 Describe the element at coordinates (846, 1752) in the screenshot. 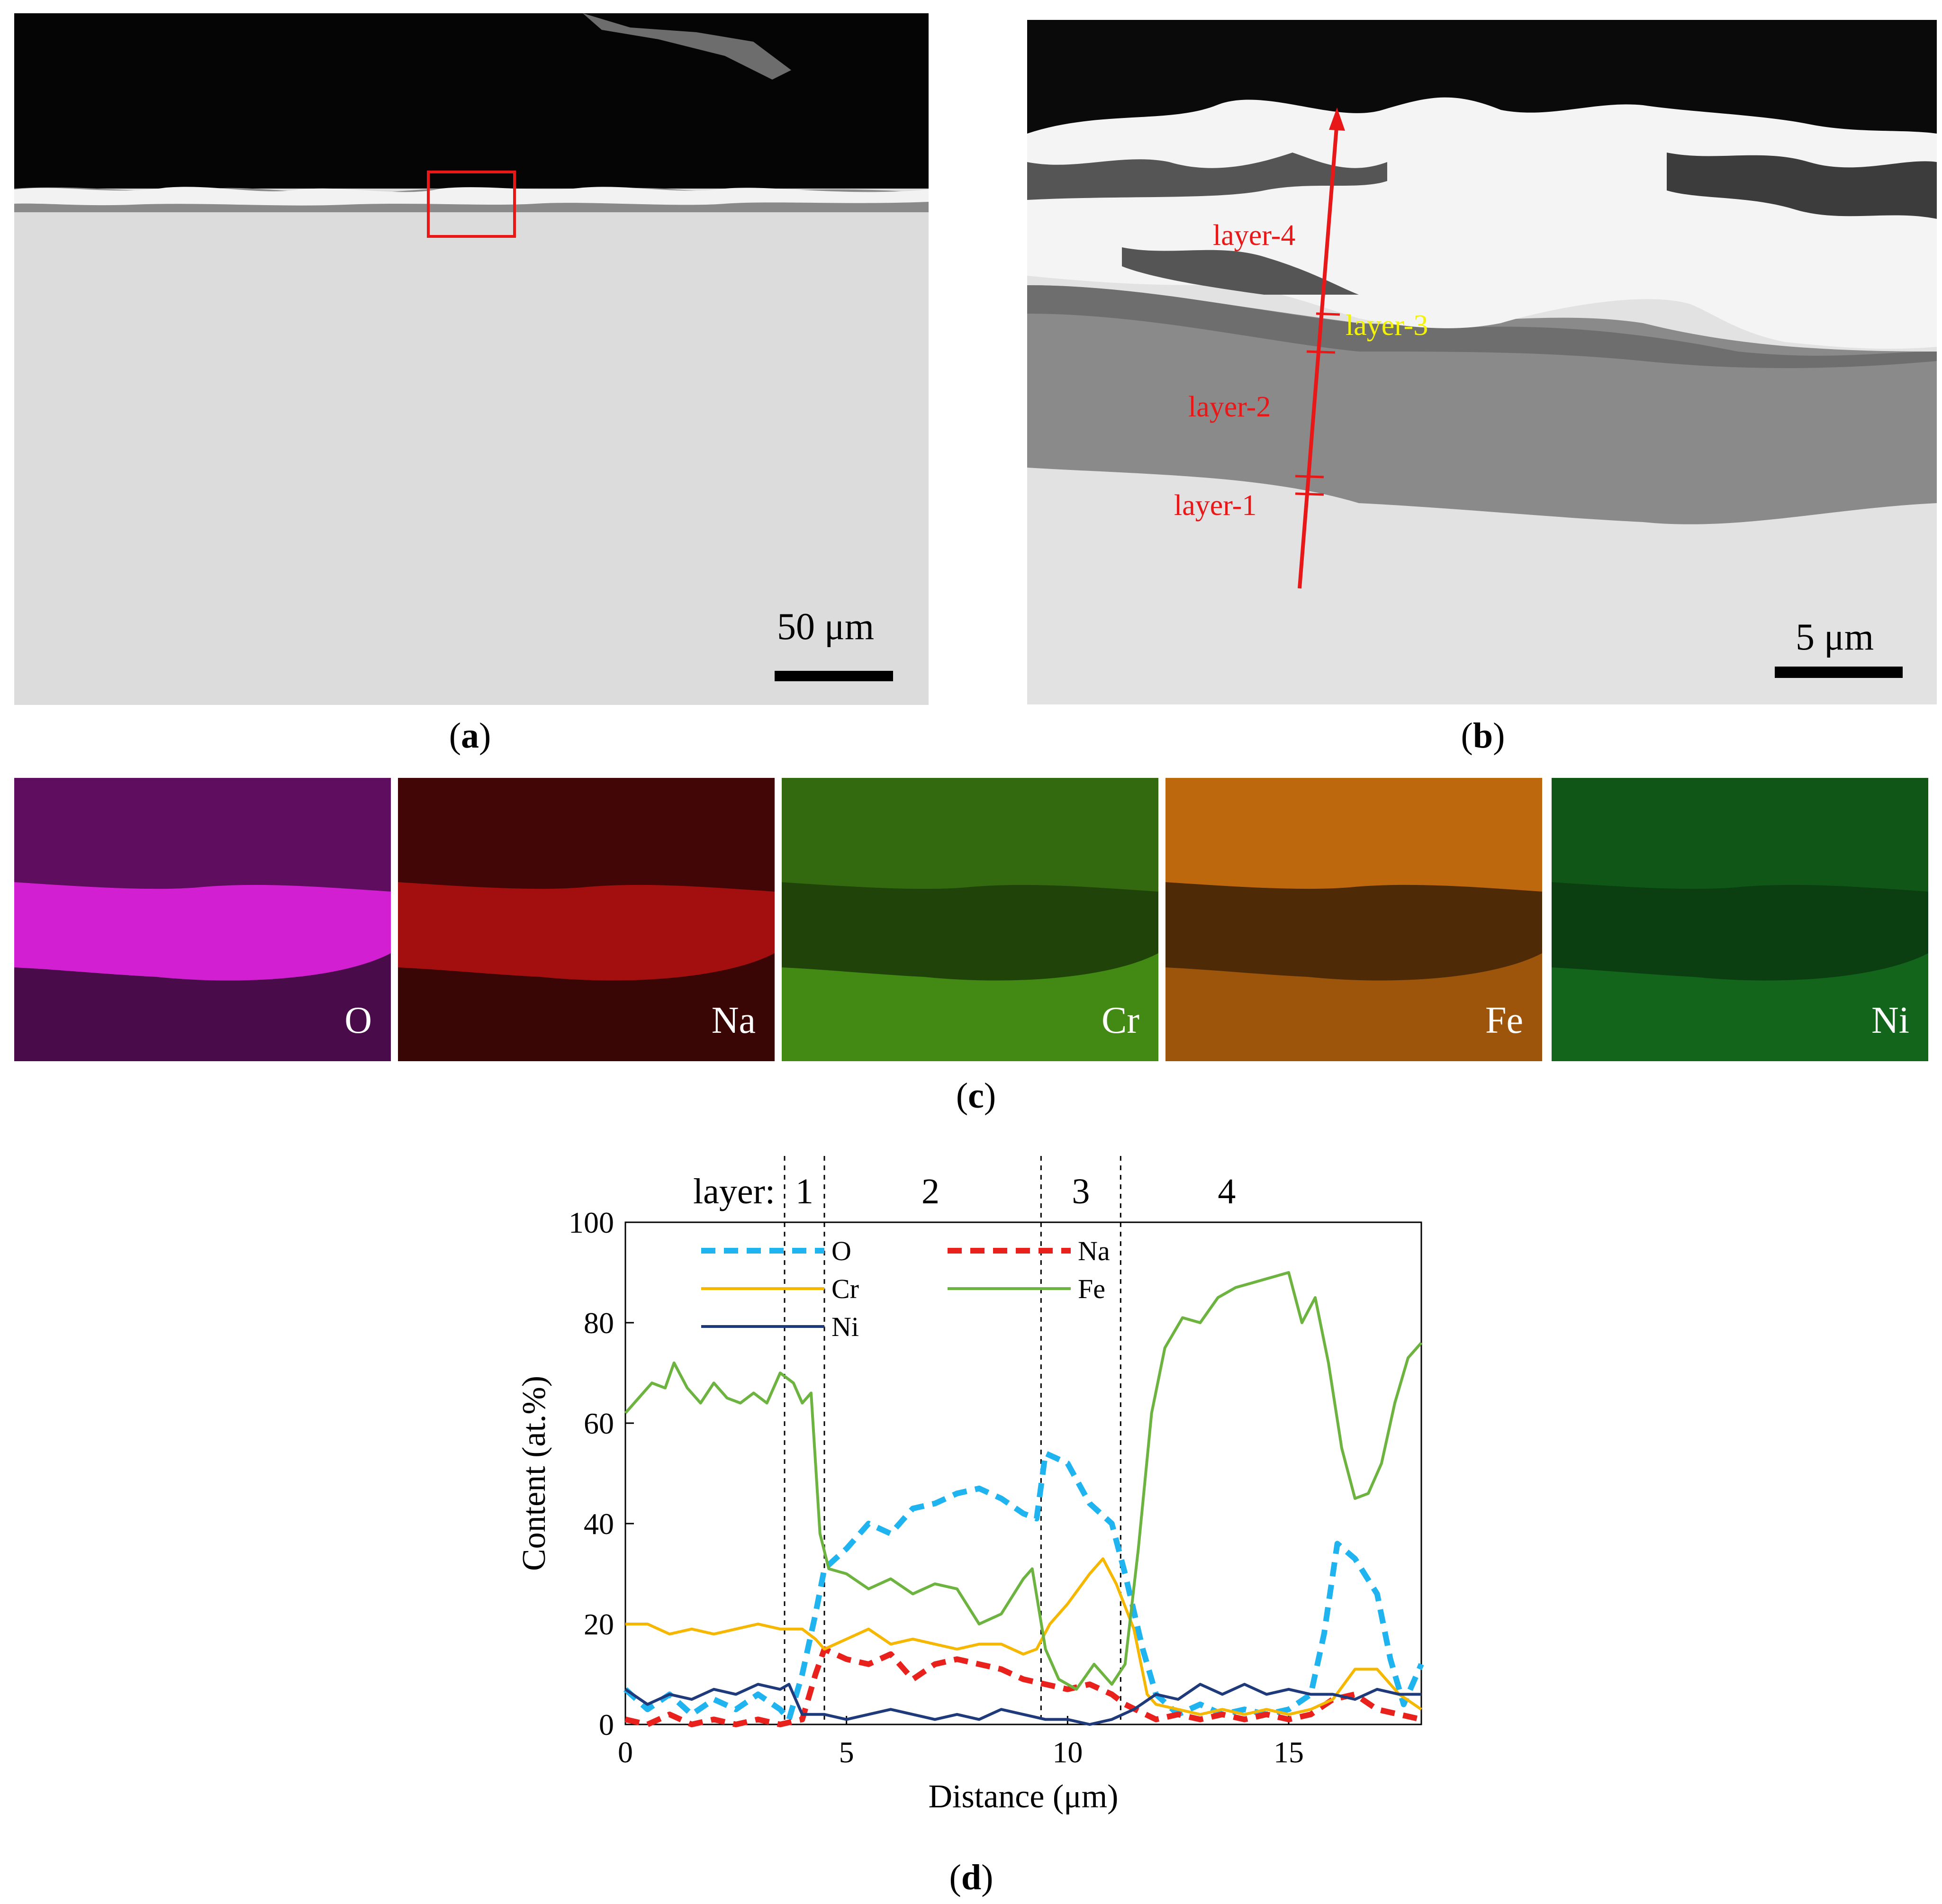

I see `x-tick-label: 5` at that location.